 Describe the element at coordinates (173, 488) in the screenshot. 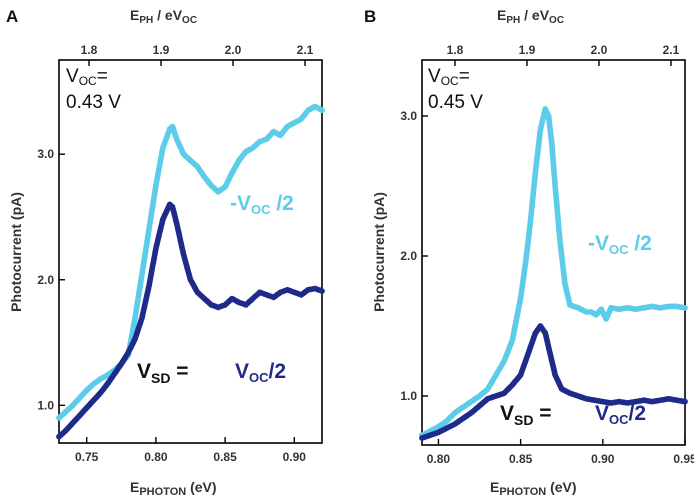

I see `panel-a-x-axis-title: EPHOTON (eV)` at that location.